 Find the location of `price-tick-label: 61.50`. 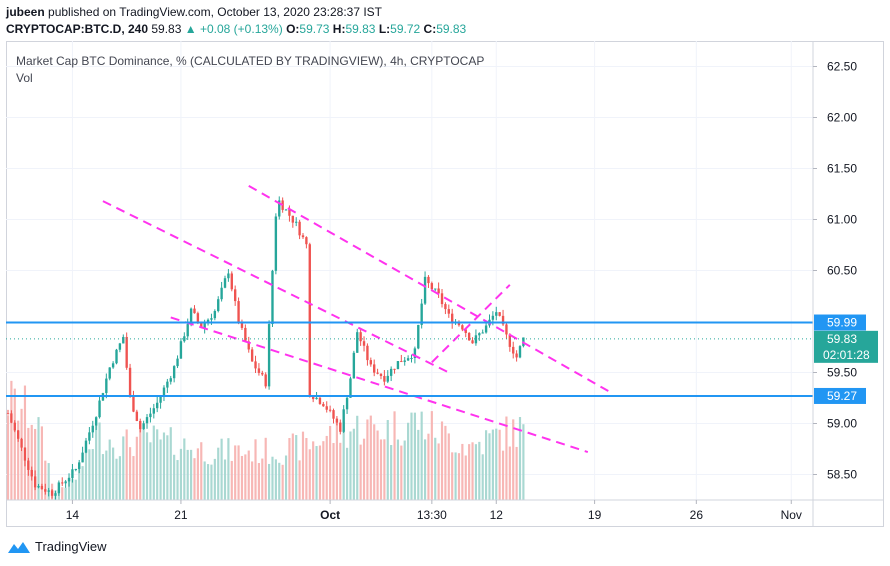

price-tick-label: 61.50 is located at coordinates (842, 169).